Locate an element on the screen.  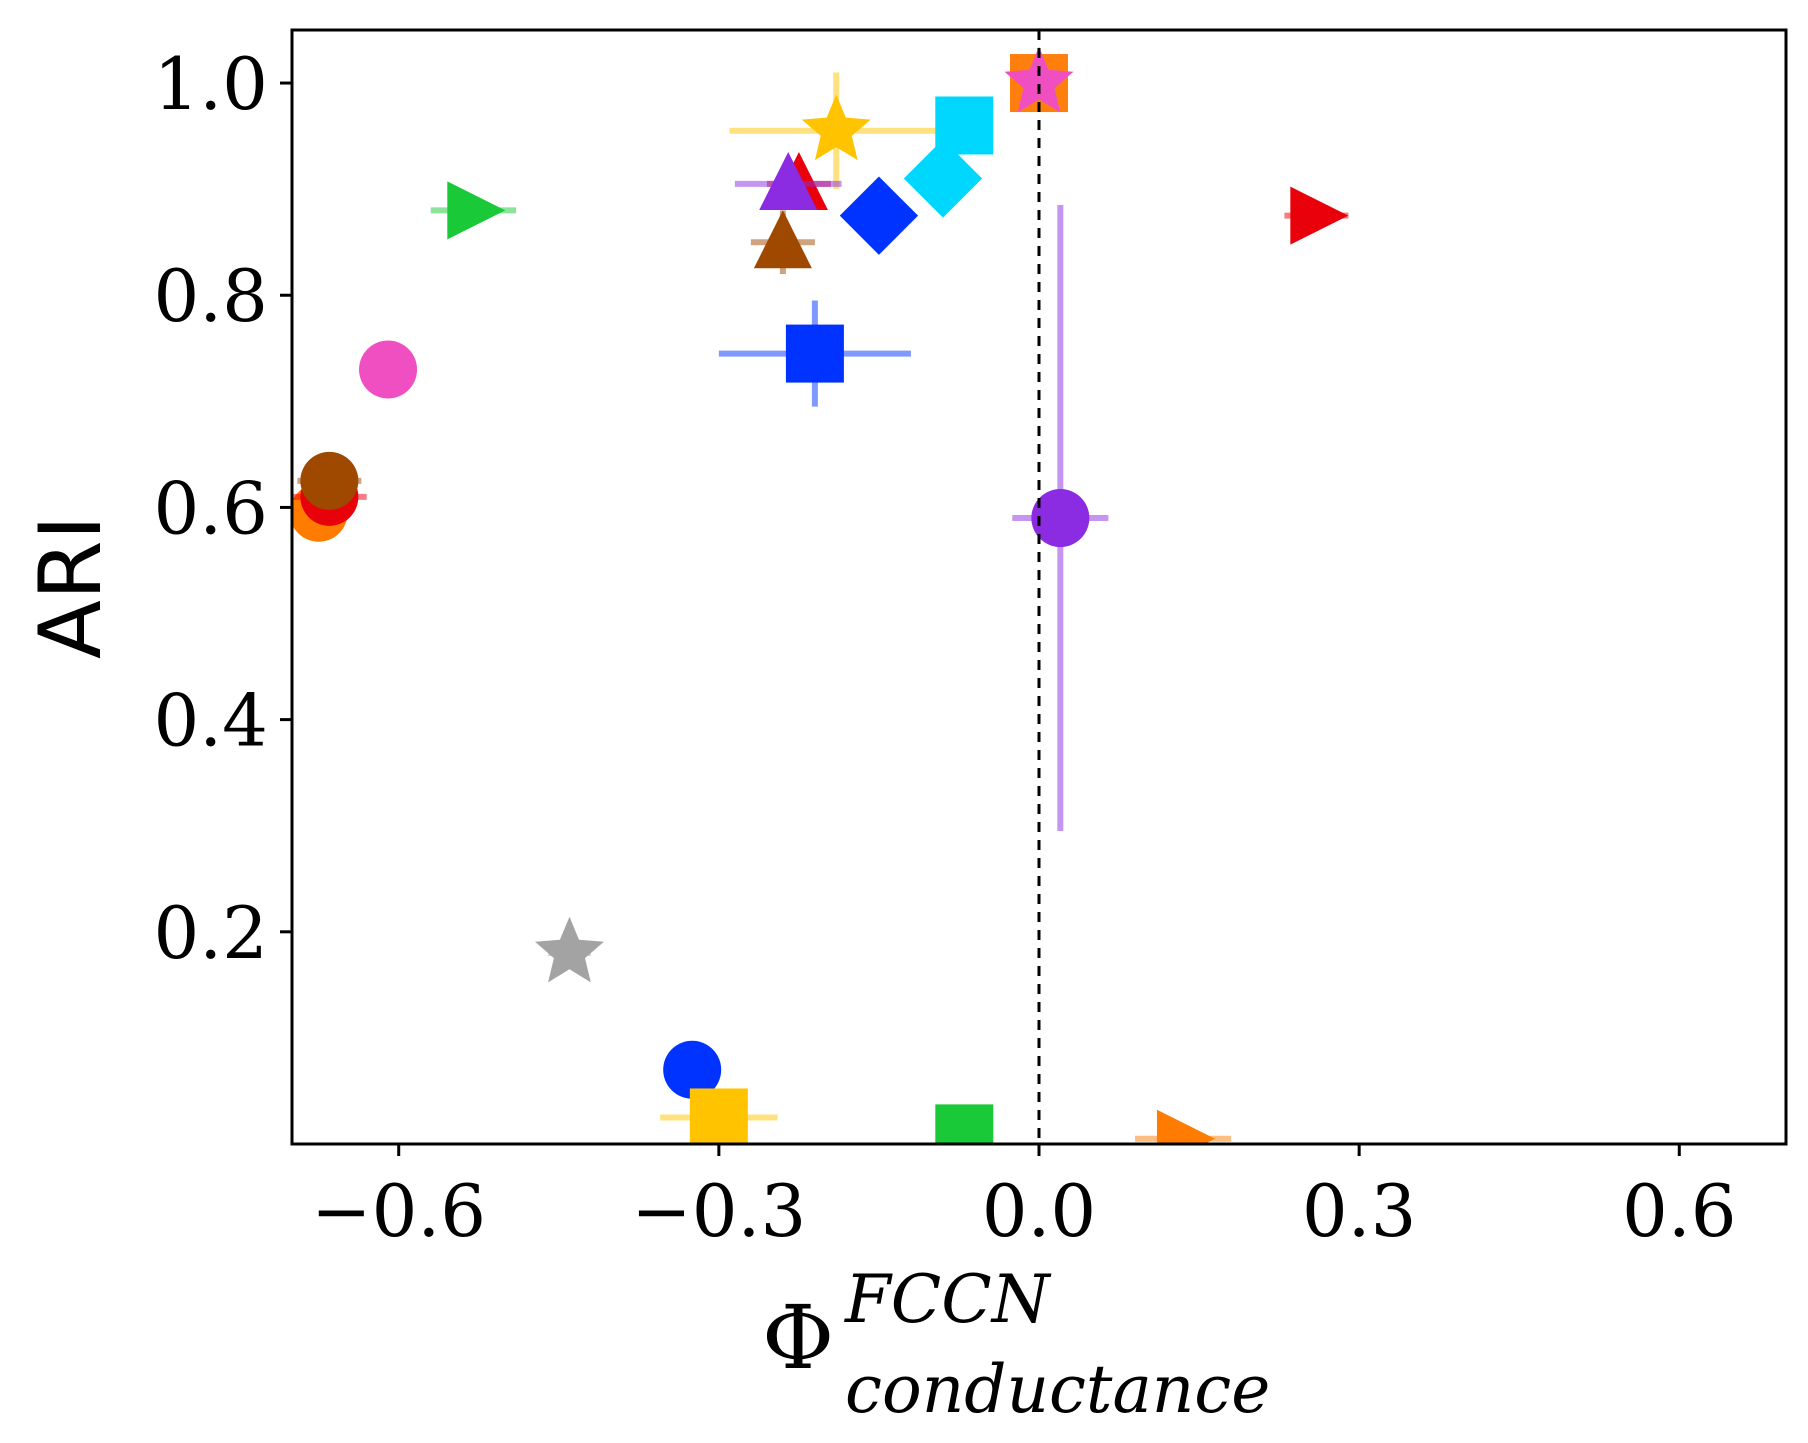
y-tick-label: 0.8 is located at coordinates (210, 296).